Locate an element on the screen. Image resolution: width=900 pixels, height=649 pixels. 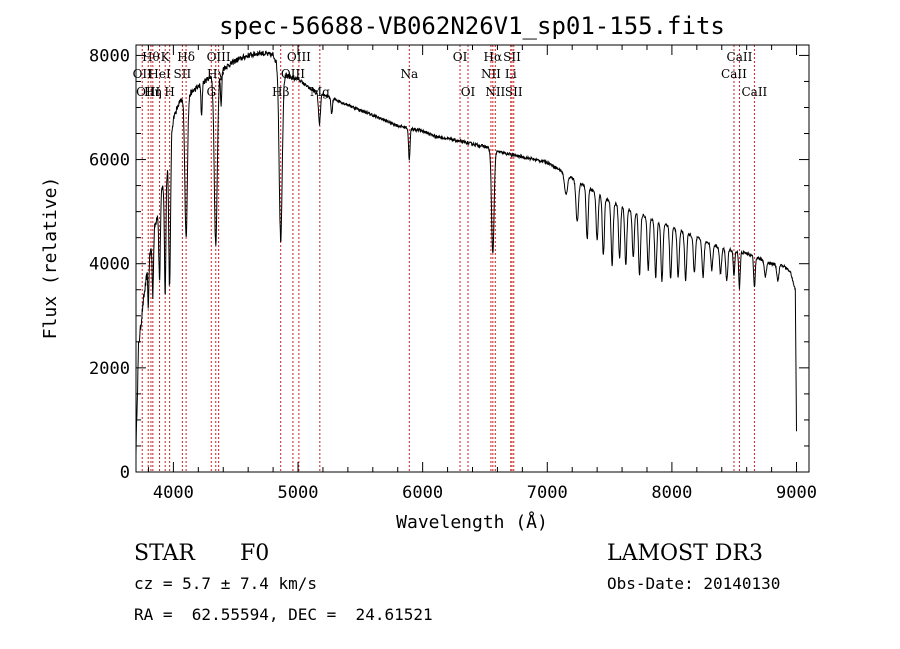
x-axis-label: Wavelength (Å) is located at coordinates (472, 522).